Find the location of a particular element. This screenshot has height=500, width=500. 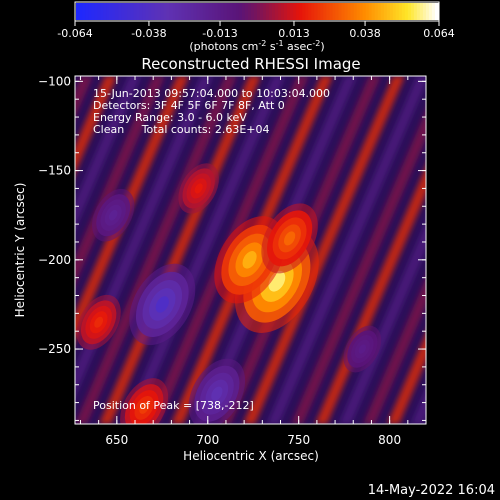

colorbar-frame is located at coordinates (257, 11).